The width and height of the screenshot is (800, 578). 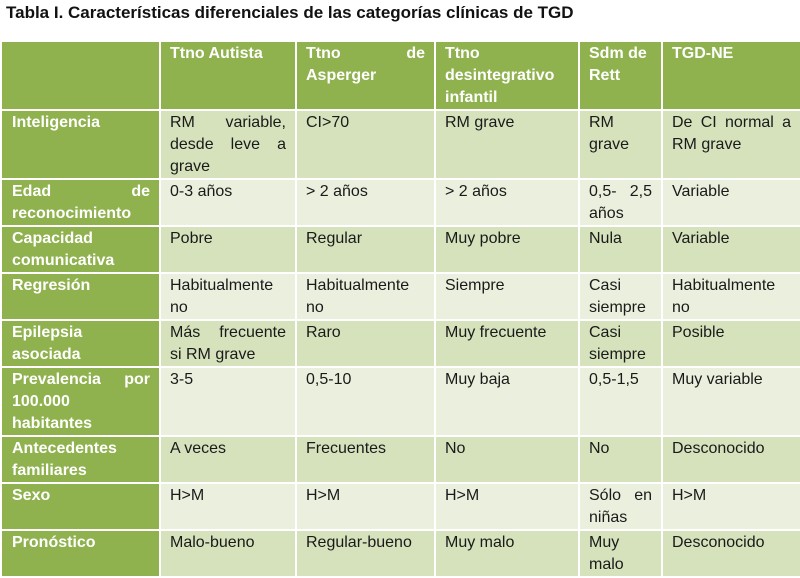 I want to click on column-header-rett: Sdm de Rett, so click(x=620, y=75).